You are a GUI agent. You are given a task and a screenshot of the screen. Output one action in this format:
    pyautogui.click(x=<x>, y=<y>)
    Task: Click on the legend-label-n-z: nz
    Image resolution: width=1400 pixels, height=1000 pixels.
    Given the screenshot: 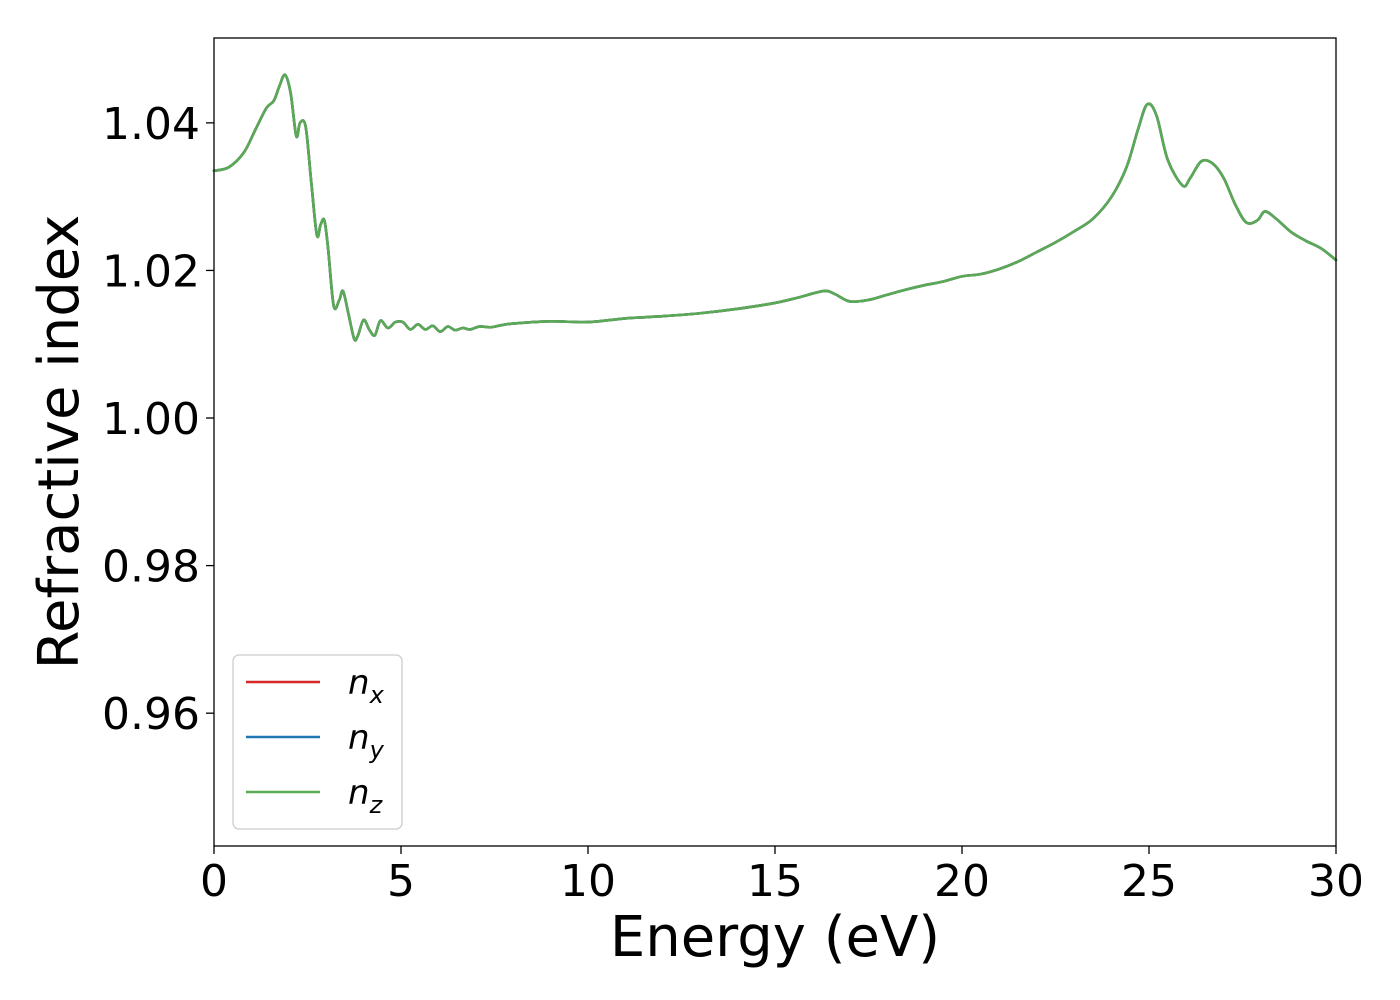 What is the action you would take?
    pyautogui.click(x=366, y=796)
    